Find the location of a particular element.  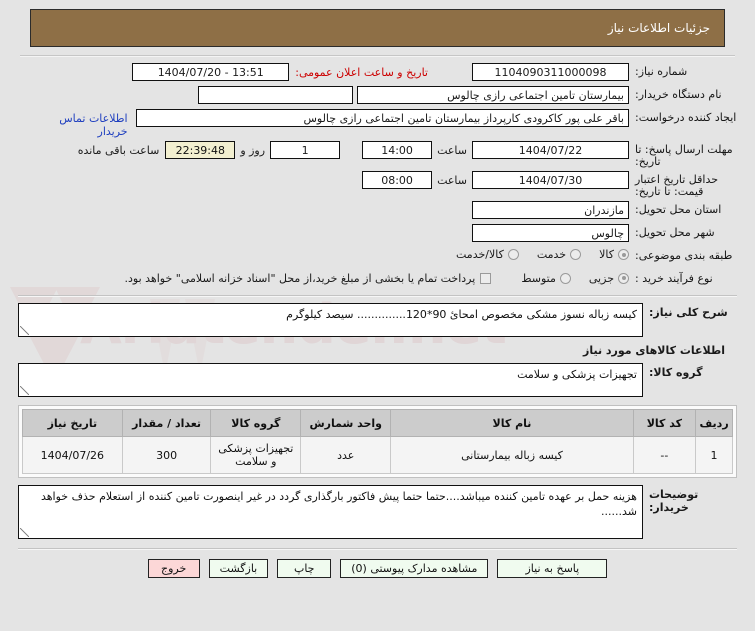

row-province: استان محل تحویل: مازندران is located at coordinates (377, 211).